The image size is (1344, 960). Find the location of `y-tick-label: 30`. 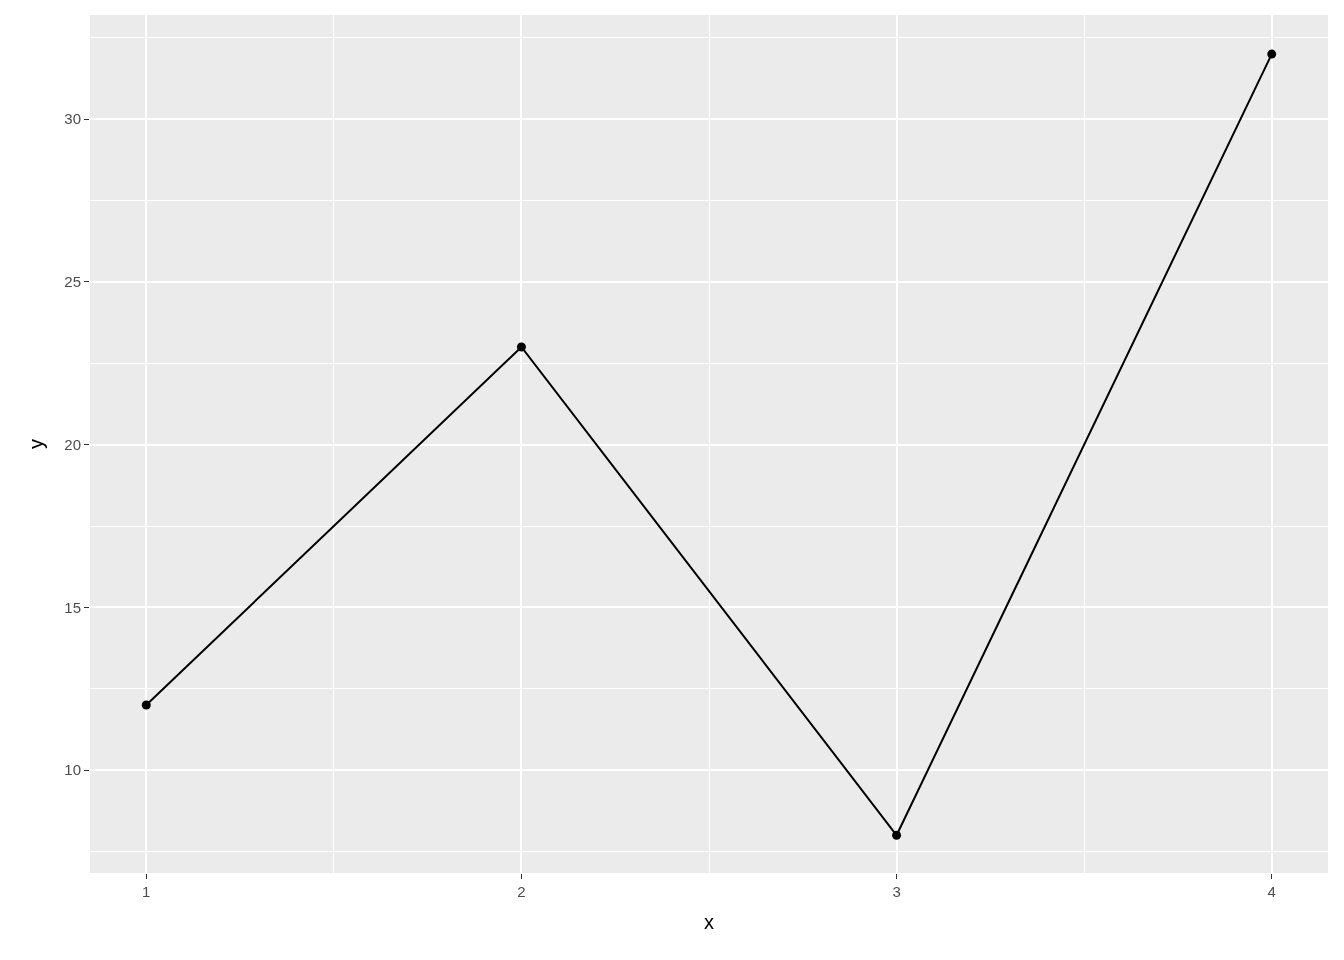

y-tick-label: 30 is located at coordinates (72, 119).